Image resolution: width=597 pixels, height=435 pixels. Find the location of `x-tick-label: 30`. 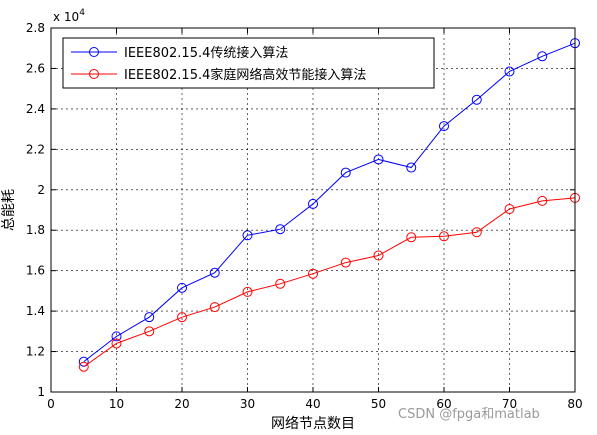

x-tick-label: 30 is located at coordinates (247, 404).